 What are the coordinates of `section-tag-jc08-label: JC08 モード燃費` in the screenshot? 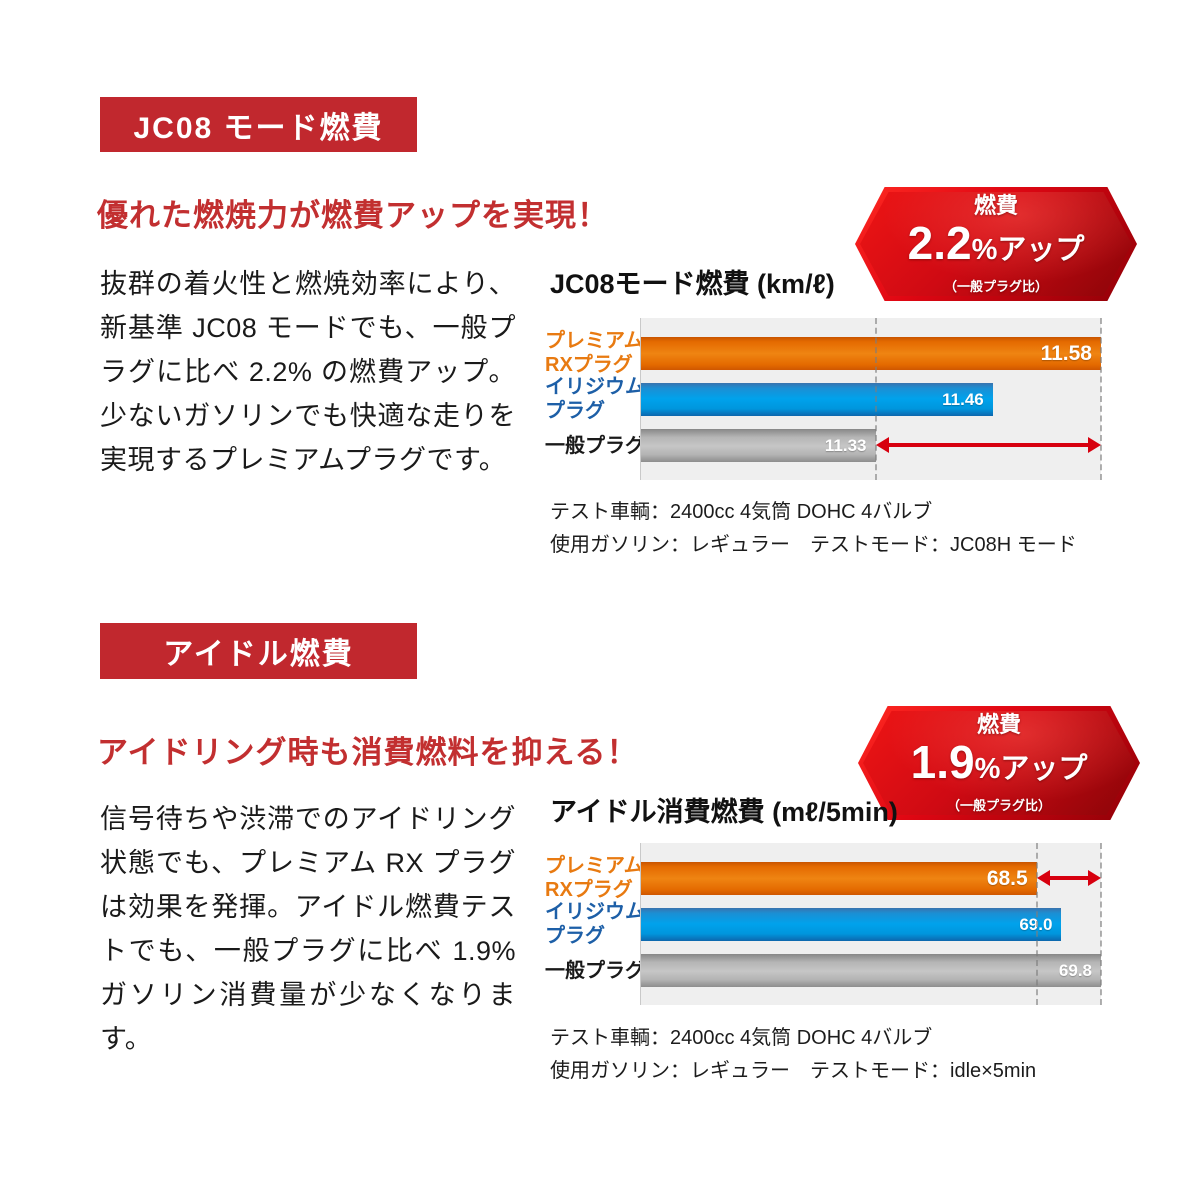 It's located at (258, 128).